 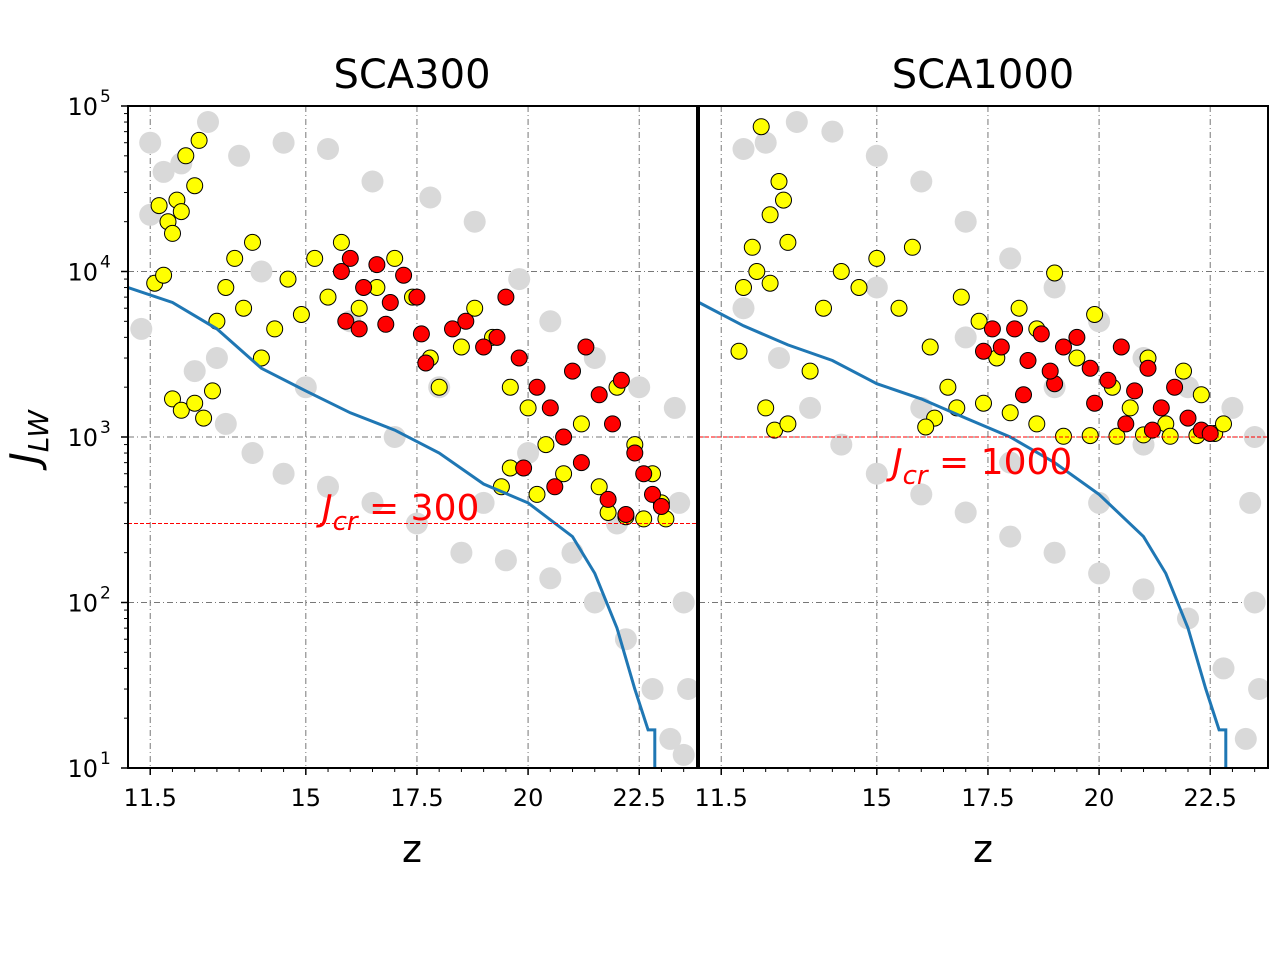 I want to click on x-axis-label: z, so click(x=983, y=849).